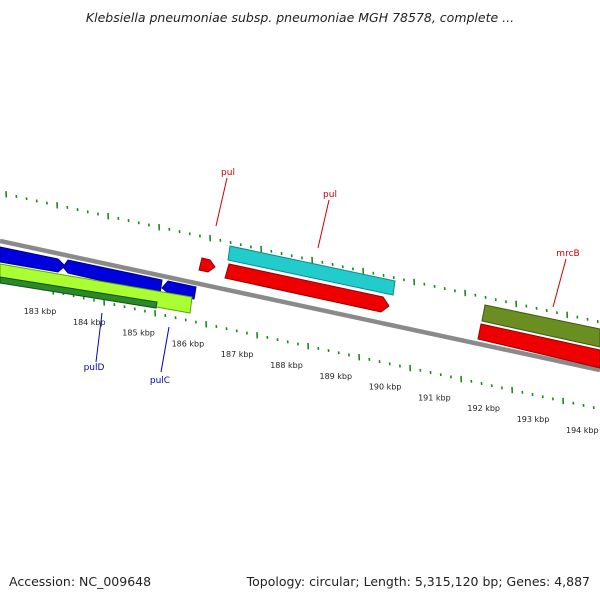 The width and height of the screenshot is (600, 600). What do you see at coordinates (94, 368) in the screenshot?
I see `gene-label-pulD: pulD` at bounding box center [94, 368].